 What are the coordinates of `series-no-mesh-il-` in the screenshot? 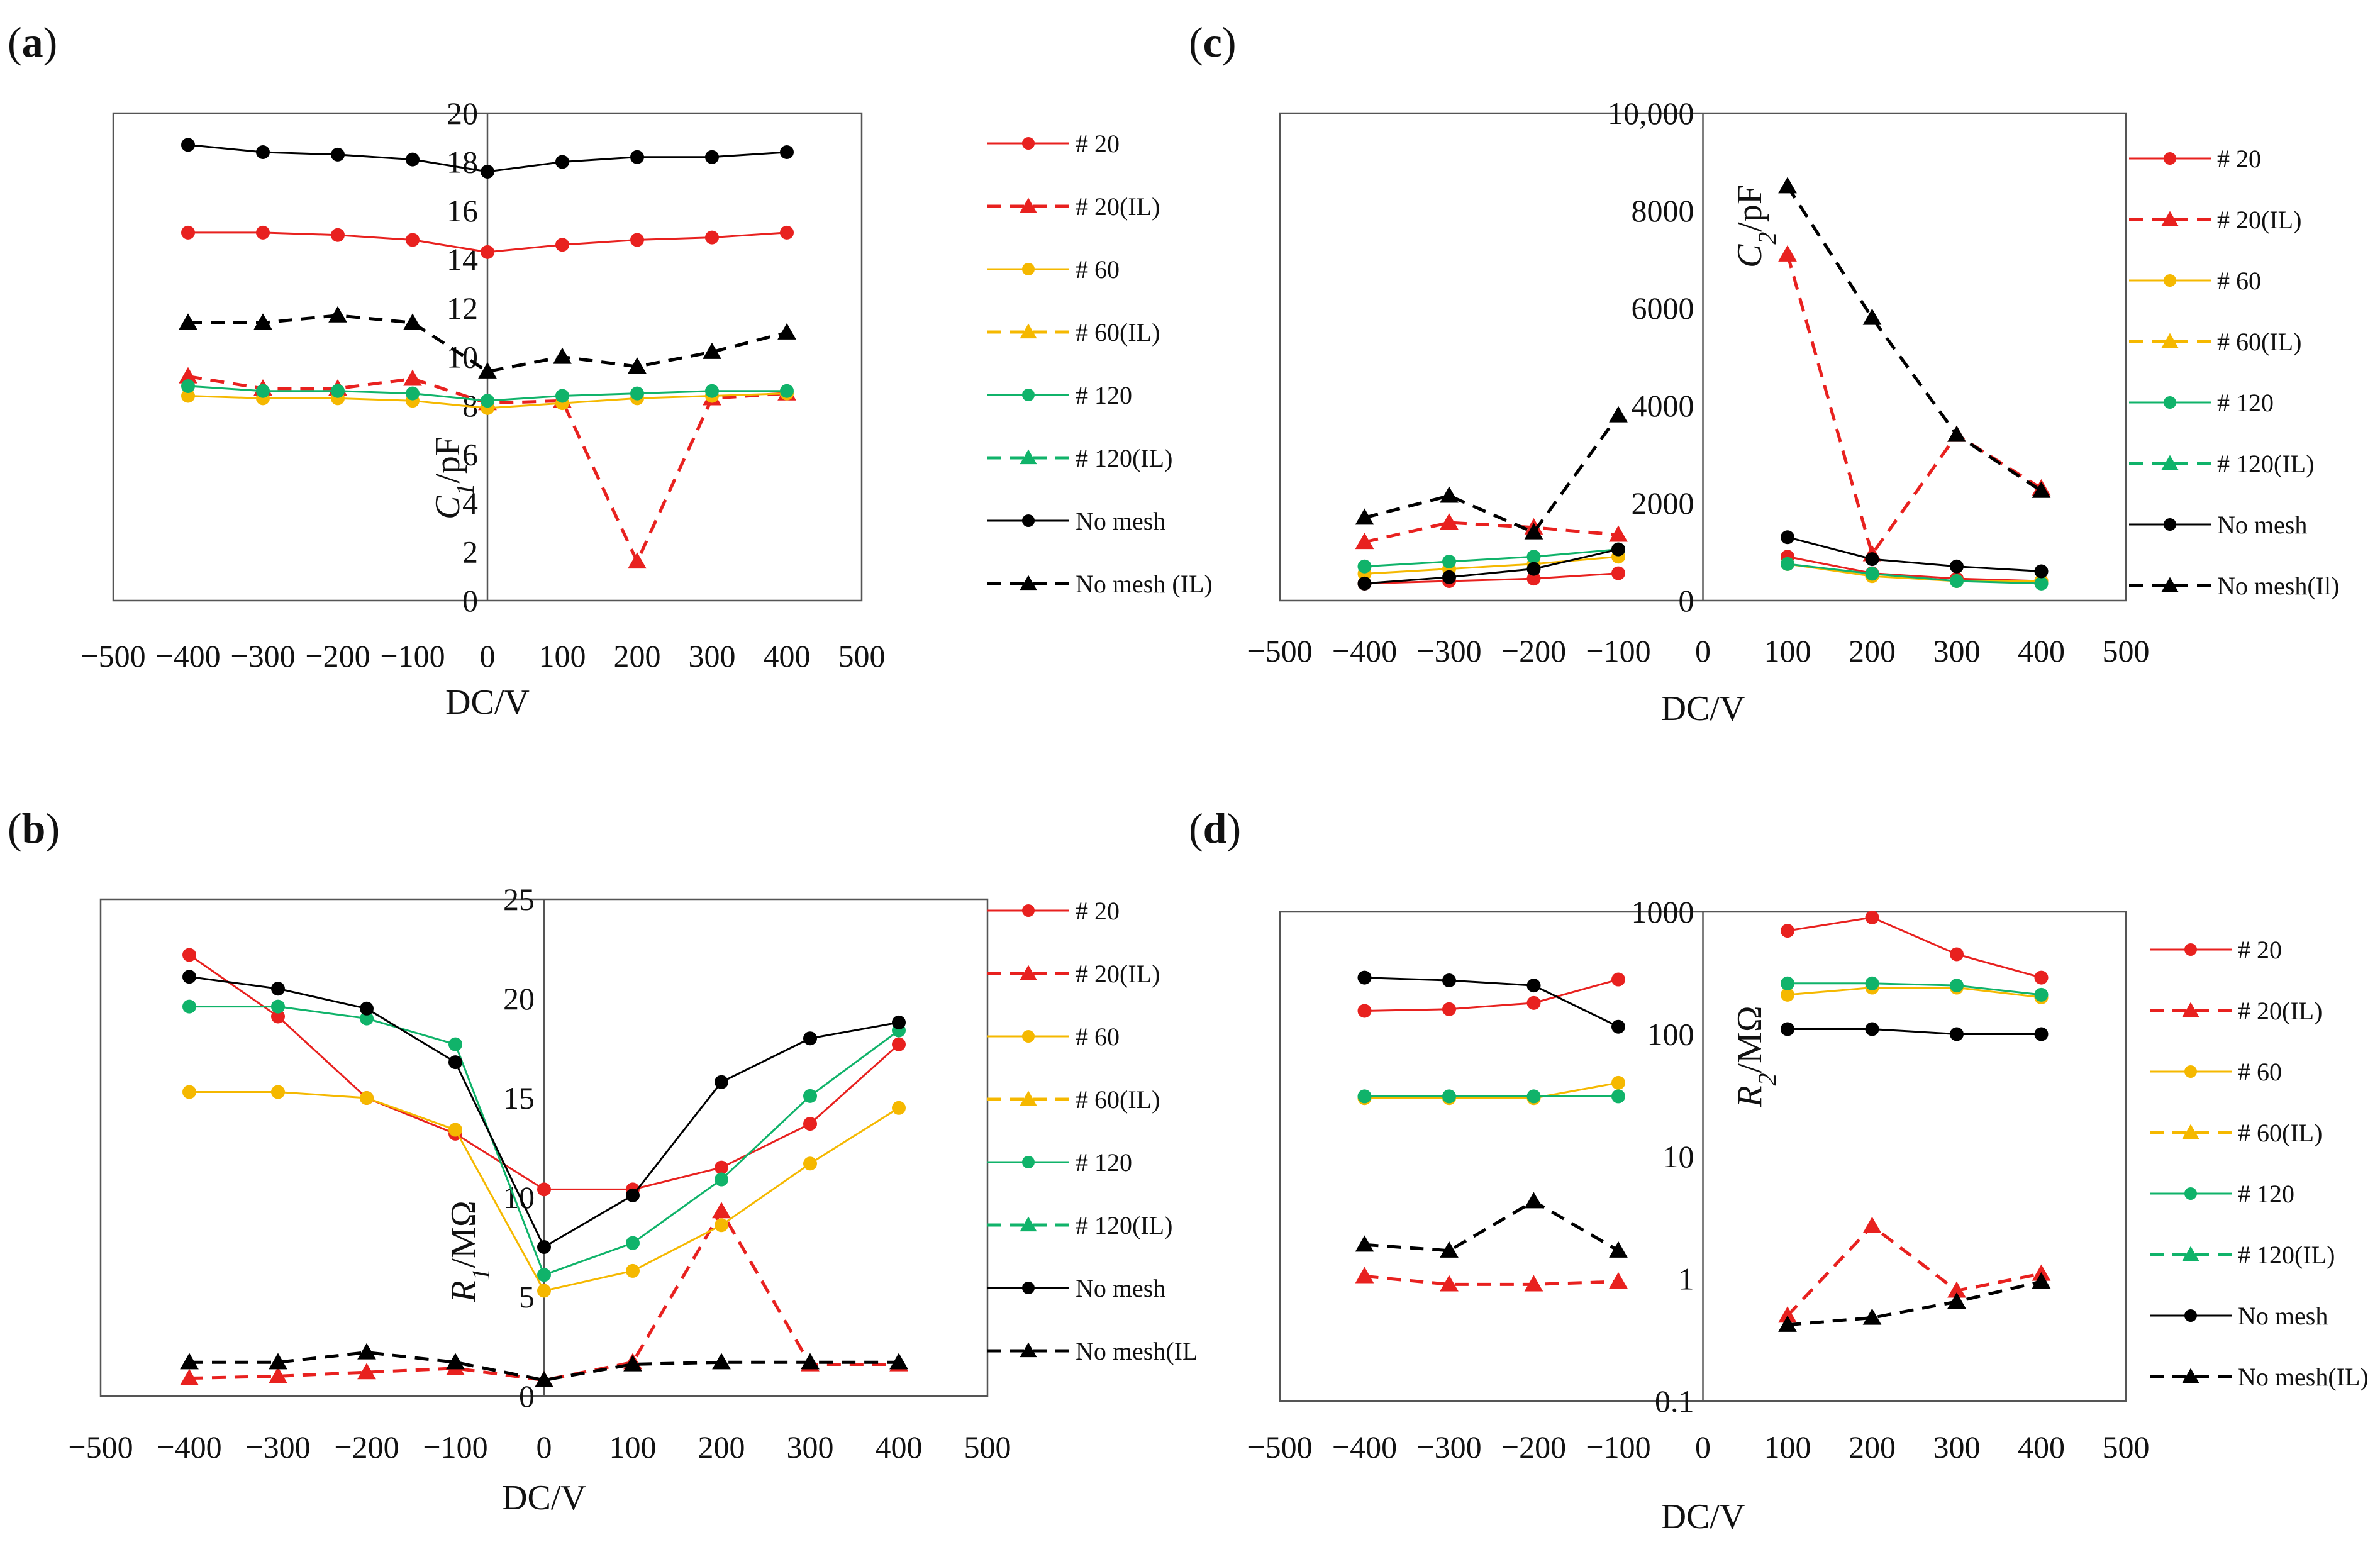 It's located at (487, 342).